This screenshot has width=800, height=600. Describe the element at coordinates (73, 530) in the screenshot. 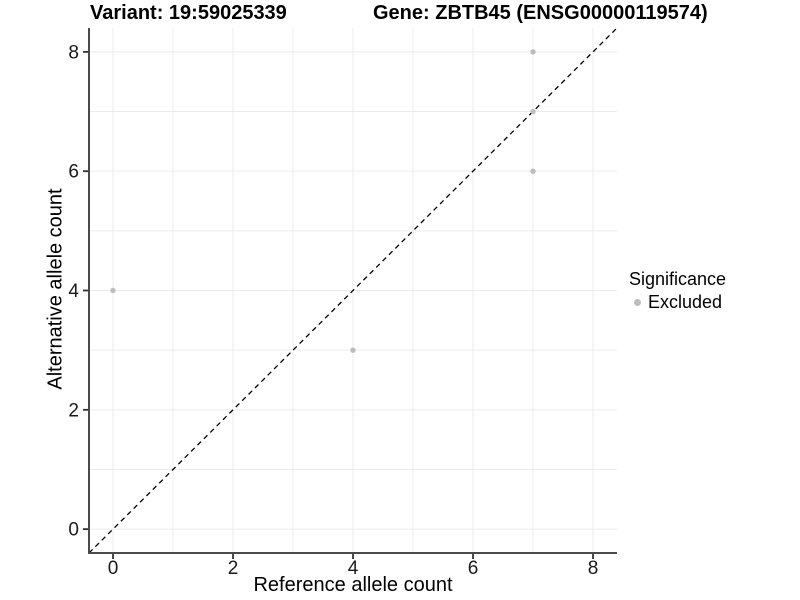

I see `y-tick-label: 0` at that location.